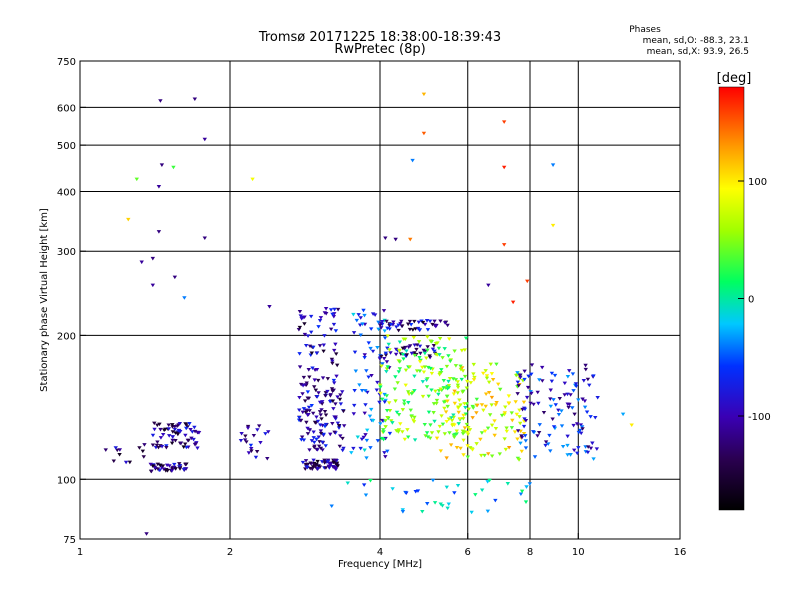  Describe the element at coordinates (379, 37) in the screenshot. I see `chart-title: Tromsø 20171225 18:38:00-18:39:43` at that location.